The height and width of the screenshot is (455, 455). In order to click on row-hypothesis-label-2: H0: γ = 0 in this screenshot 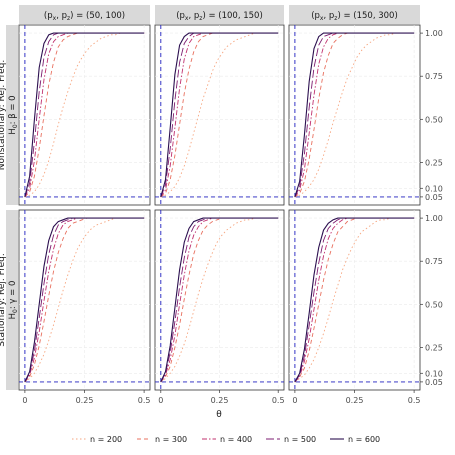, I will do `click(13, 300)`.